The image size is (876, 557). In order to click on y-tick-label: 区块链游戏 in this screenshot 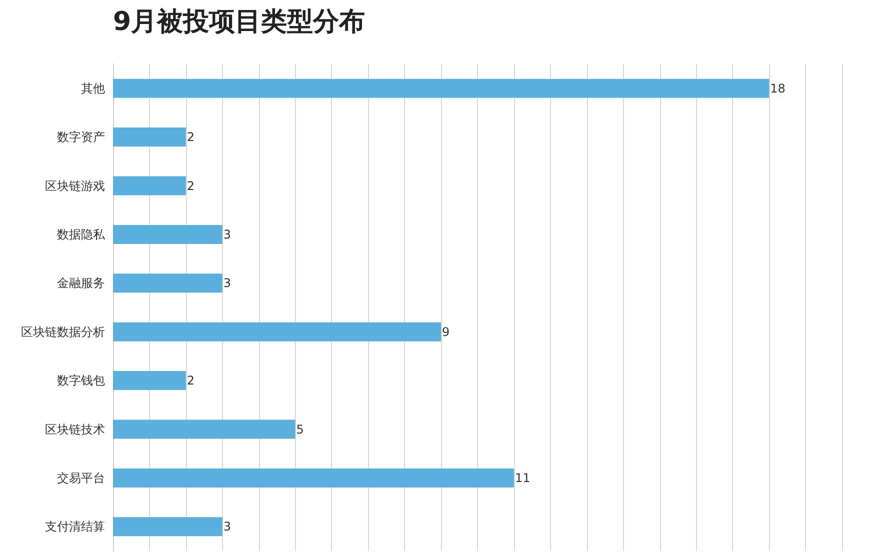, I will do `click(75, 185)`.